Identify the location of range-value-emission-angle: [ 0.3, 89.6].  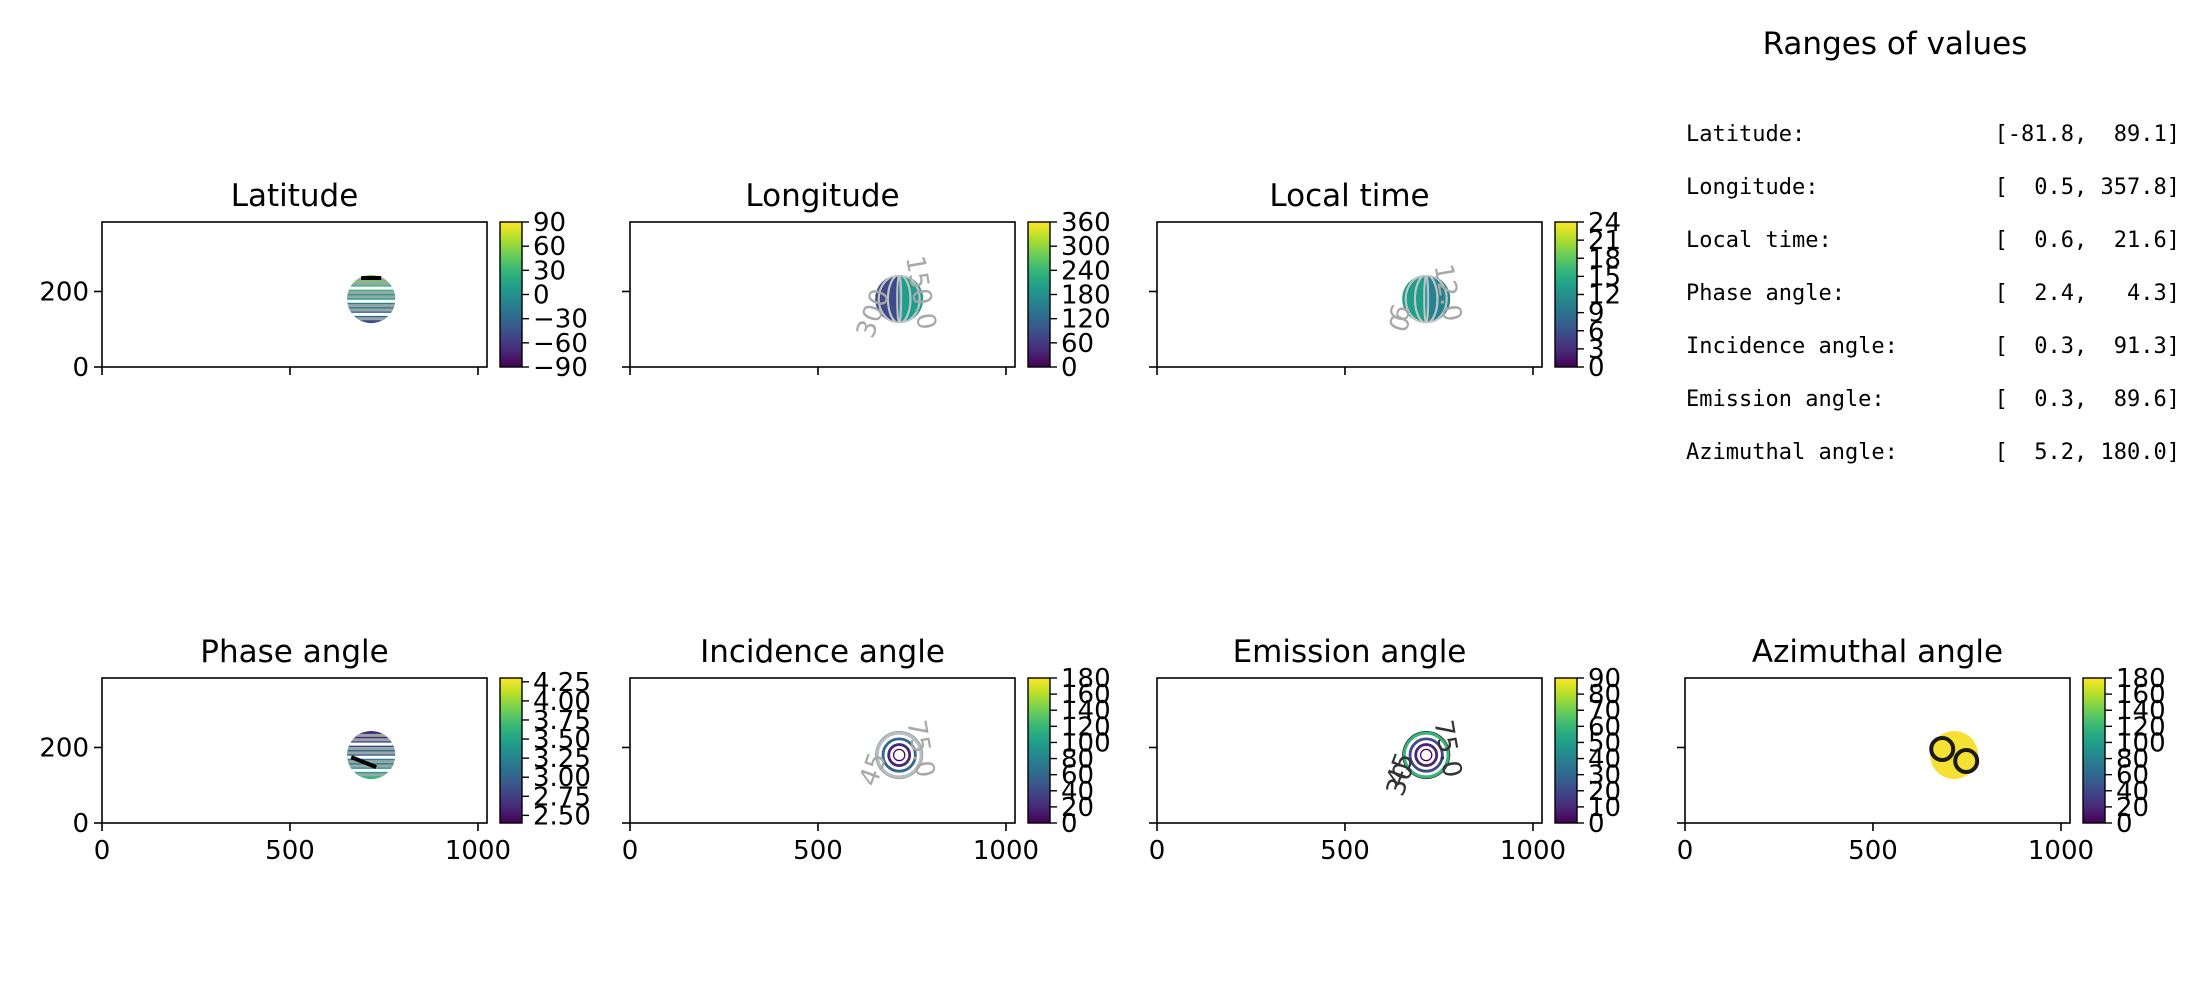
(2087, 399).